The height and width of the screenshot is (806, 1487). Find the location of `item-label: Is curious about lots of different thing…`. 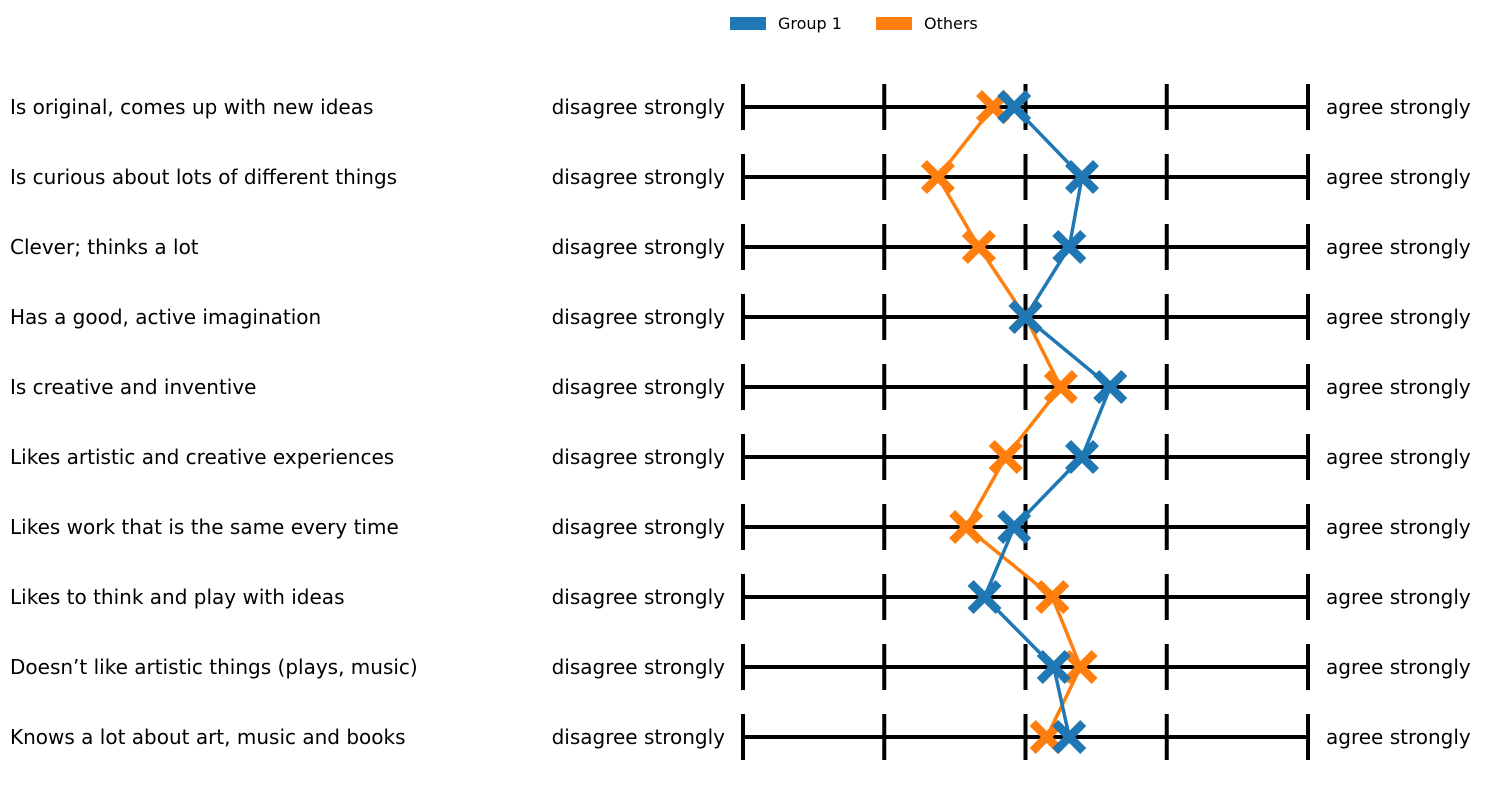

item-label: Is curious about lots of different thing… is located at coordinates (203, 177).